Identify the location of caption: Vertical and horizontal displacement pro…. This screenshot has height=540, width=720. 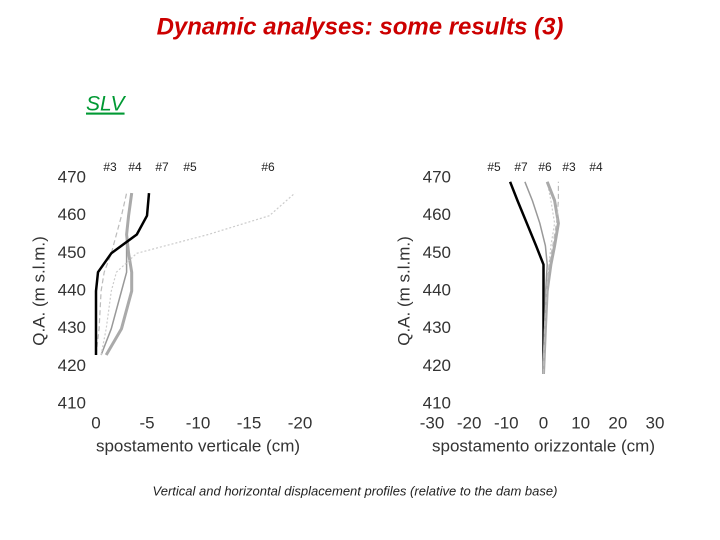
(355, 490).